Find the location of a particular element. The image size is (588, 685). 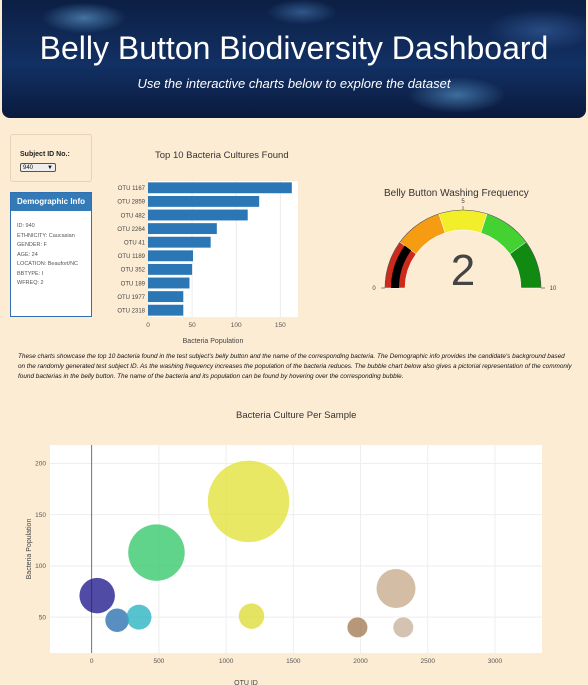

bar-otu-1977 is located at coordinates (166, 297).